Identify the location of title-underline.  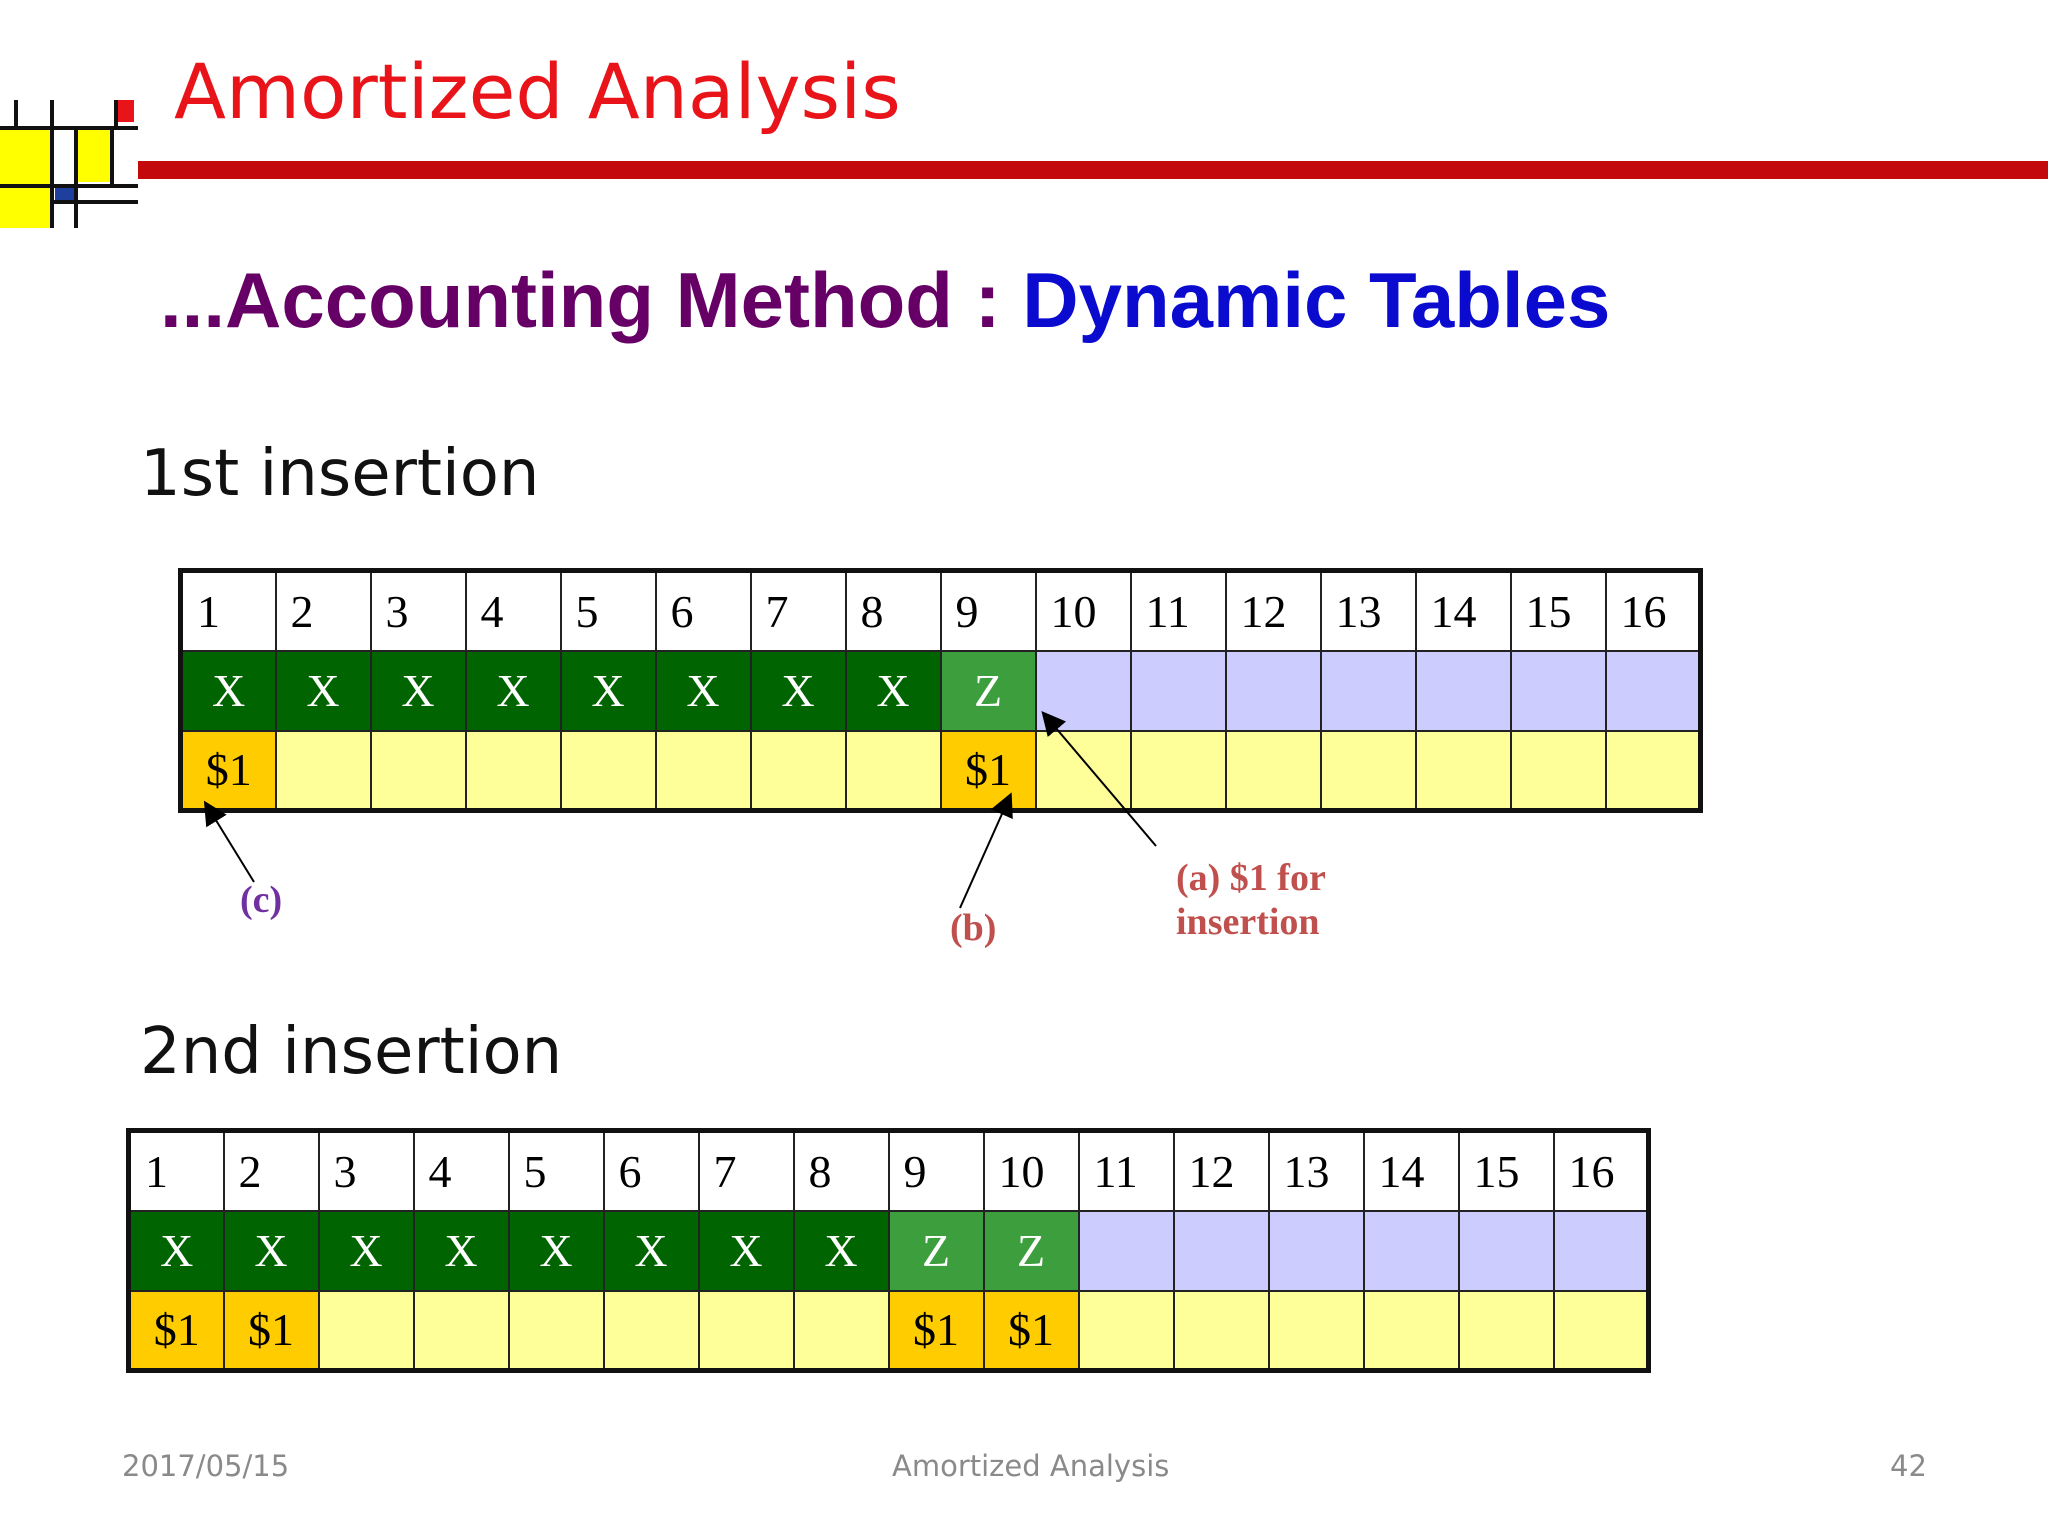
(1093, 170).